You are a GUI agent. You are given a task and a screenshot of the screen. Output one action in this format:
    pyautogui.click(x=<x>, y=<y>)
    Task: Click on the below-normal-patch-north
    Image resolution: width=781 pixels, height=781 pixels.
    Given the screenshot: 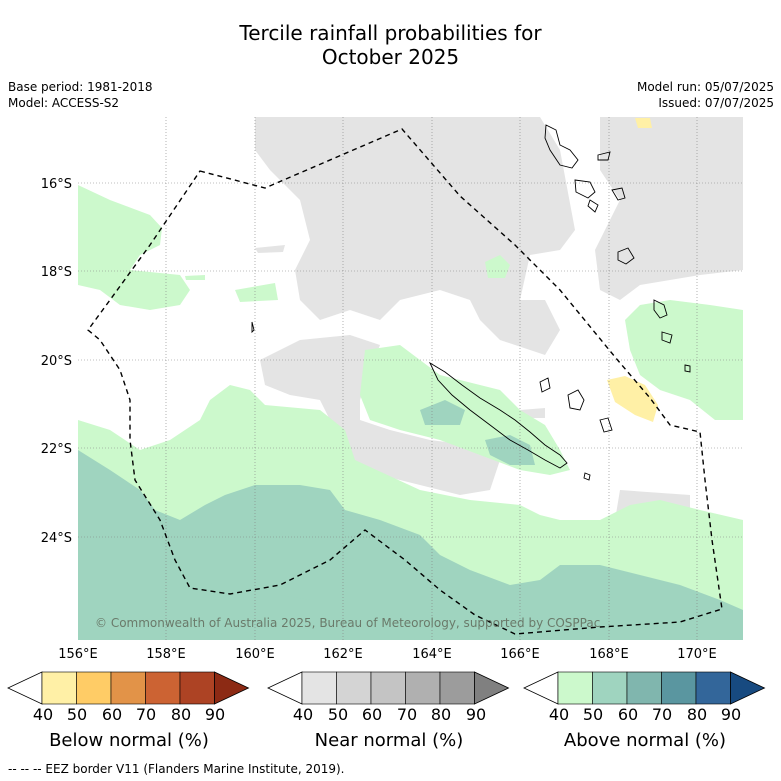 What is the action you would take?
    pyautogui.click(x=643, y=123)
    